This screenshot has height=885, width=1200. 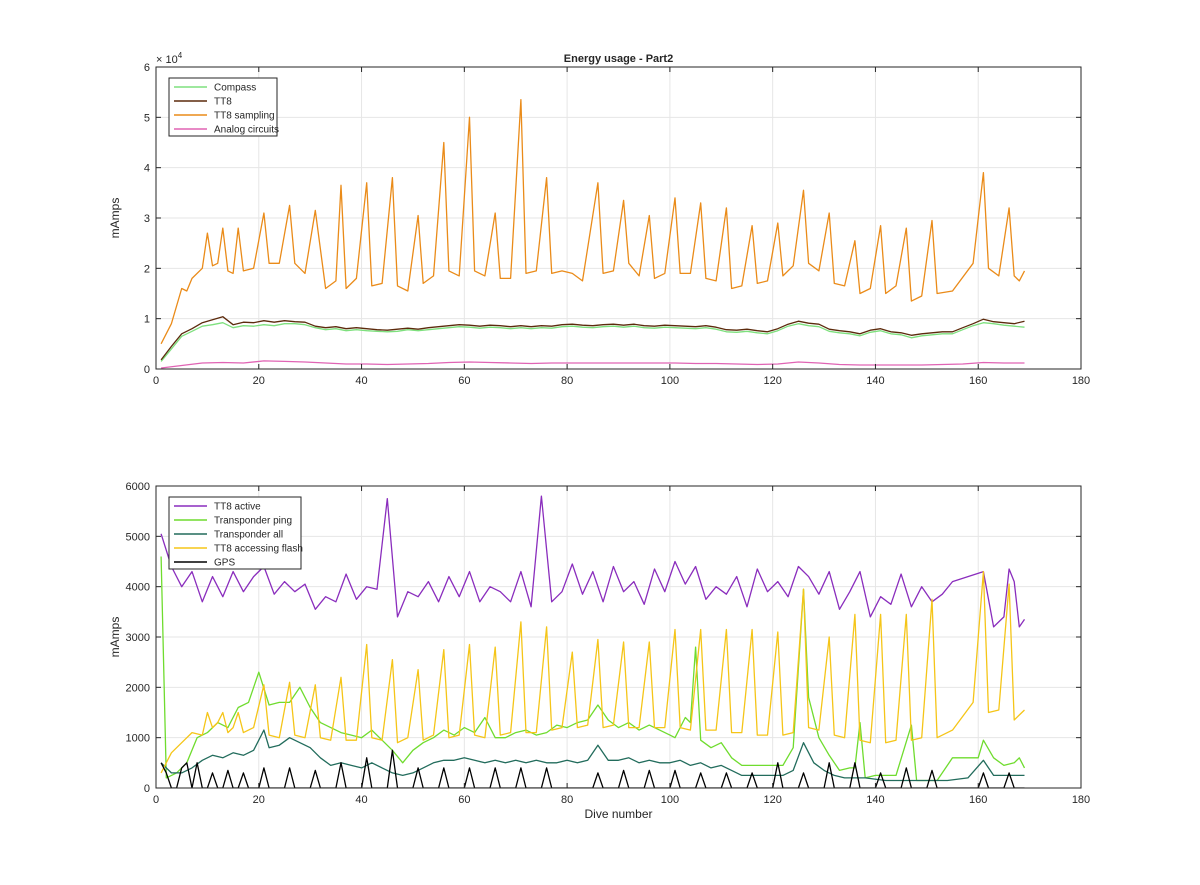 I want to click on y-tick-label: 4000, so click(x=138, y=588).